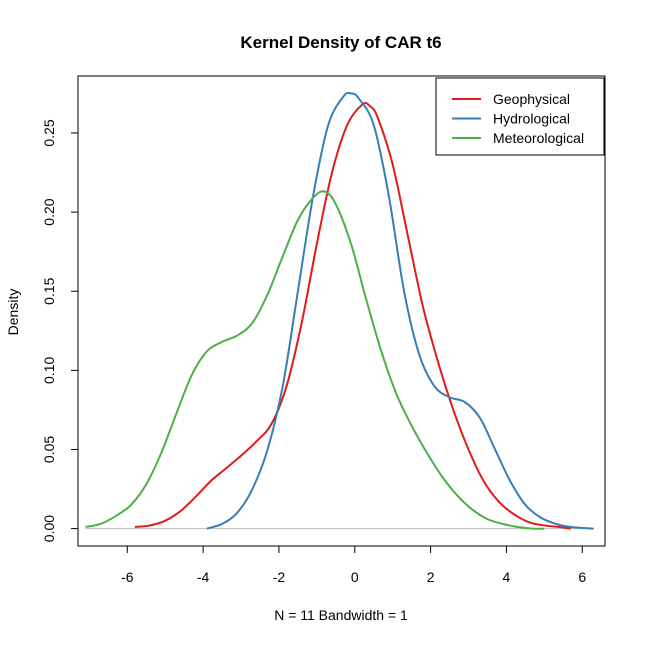 The image size is (645, 645). I want to click on y-tick-label: 0.05, so click(49, 449).